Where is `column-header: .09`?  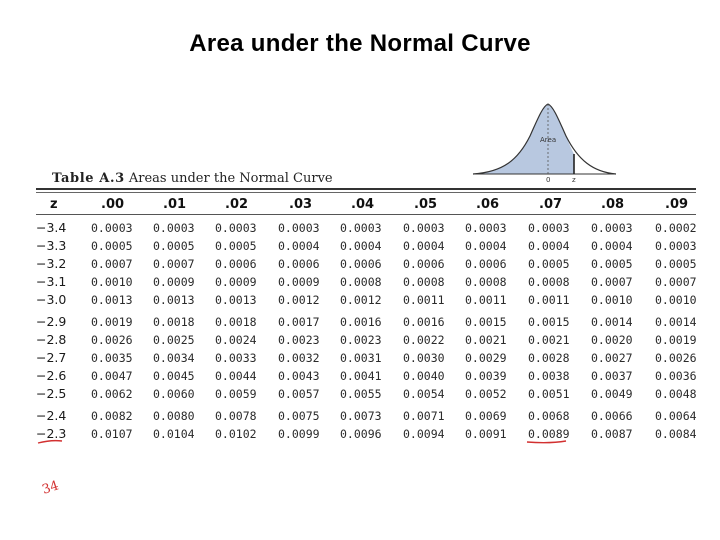
column-header: .09 is located at coordinates (677, 204).